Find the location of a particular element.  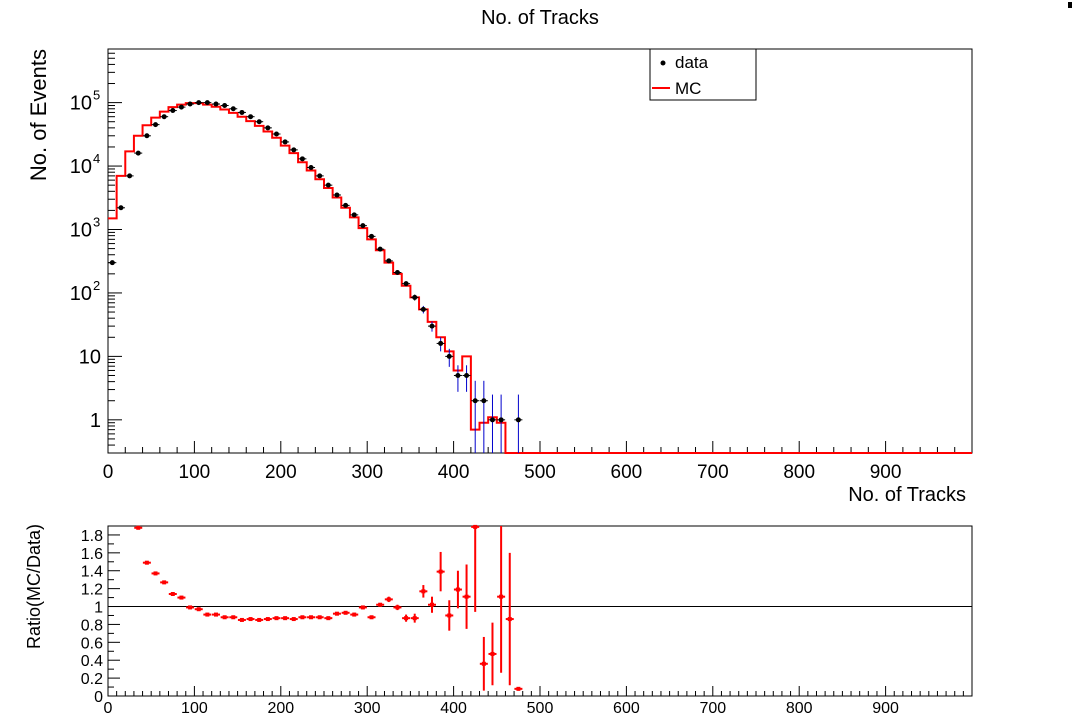

ratio-axis-title: Ratio(MC/Data) is located at coordinates (34, 586).